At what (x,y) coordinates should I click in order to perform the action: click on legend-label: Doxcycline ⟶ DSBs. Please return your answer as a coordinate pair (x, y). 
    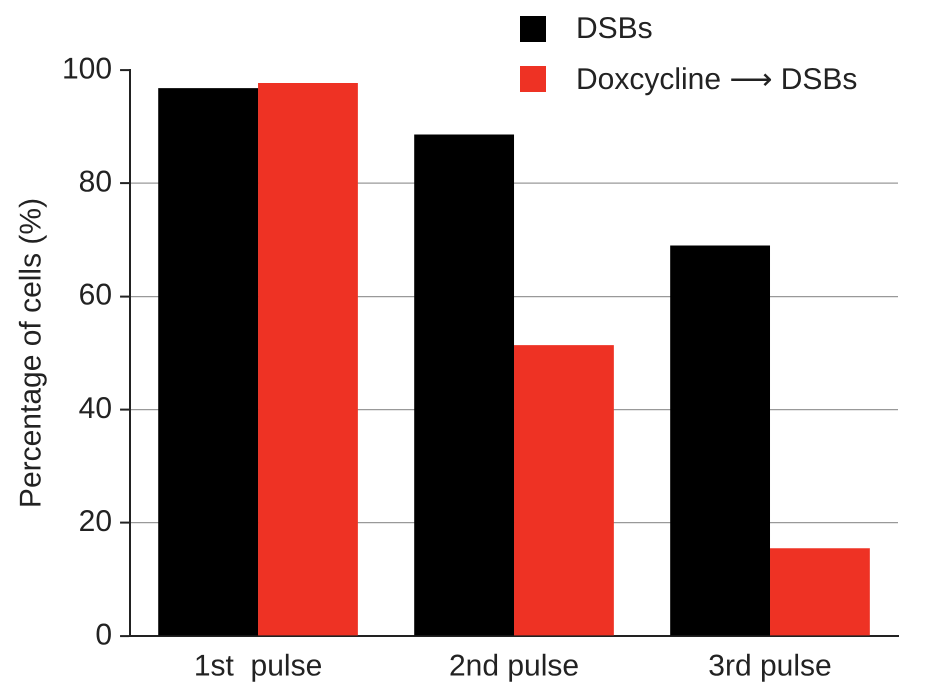
    Looking at the image, I should click on (717, 79).